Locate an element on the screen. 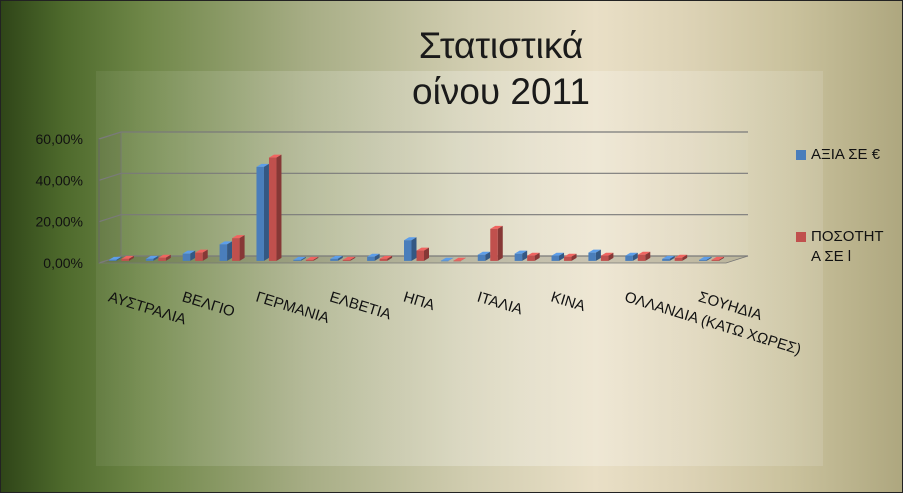 This screenshot has width=903, height=494. legend-label-value: ΑΞΙΑ ΣΕ € is located at coordinates (846, 154).